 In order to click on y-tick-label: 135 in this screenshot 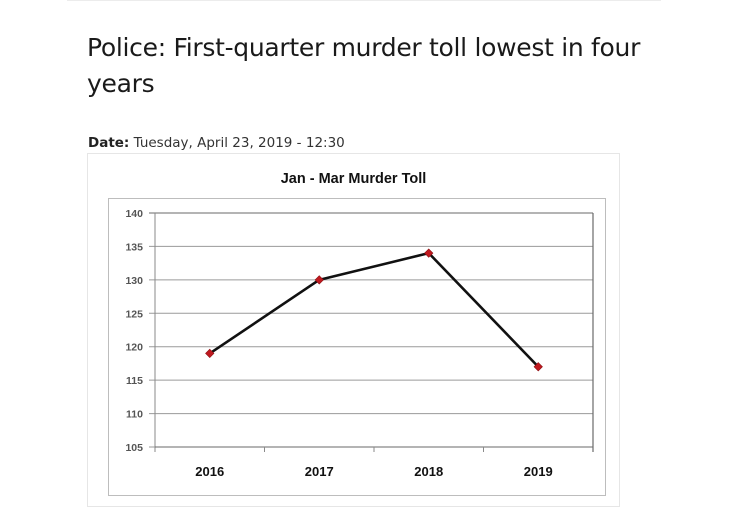, I will do `click(134, 247)`.